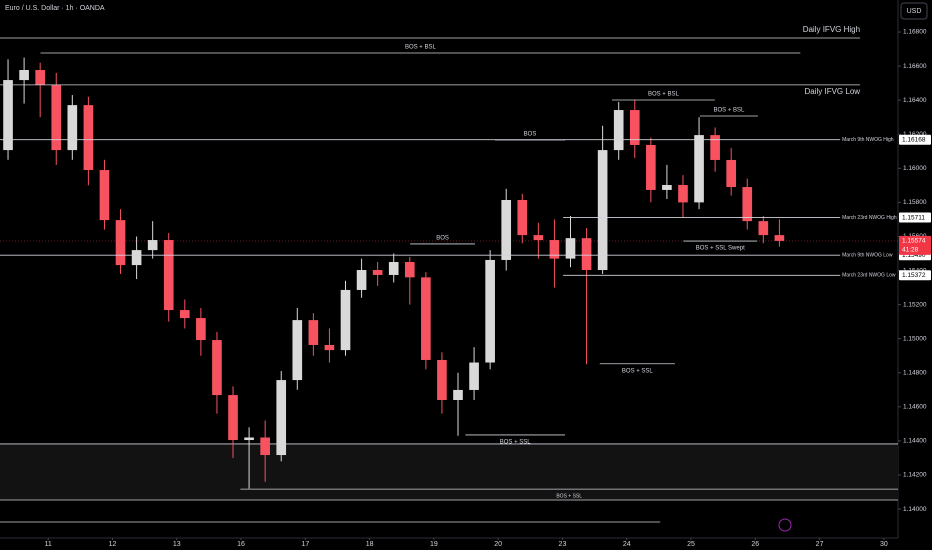 The height and width of the screenshot is (550, 932). I want to click on x-tick-label: 18, so click(370, 544).